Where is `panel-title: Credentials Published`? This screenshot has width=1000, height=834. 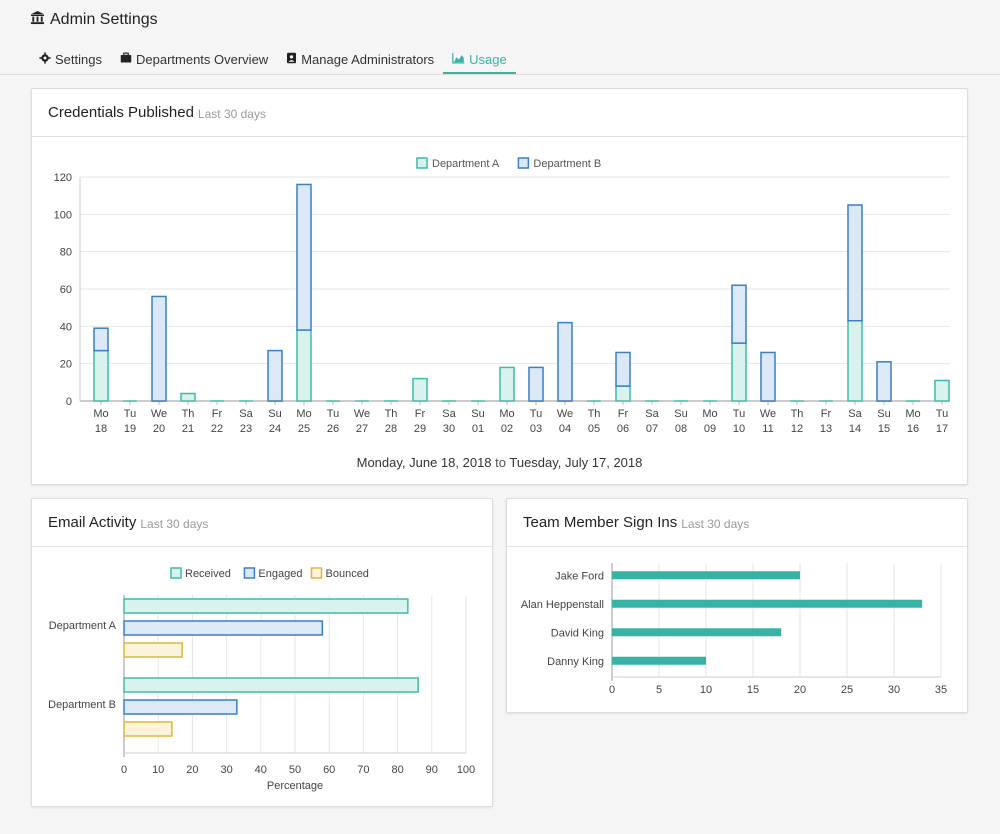
panel-title: Credentials Published is located at coordinates (121, 112).